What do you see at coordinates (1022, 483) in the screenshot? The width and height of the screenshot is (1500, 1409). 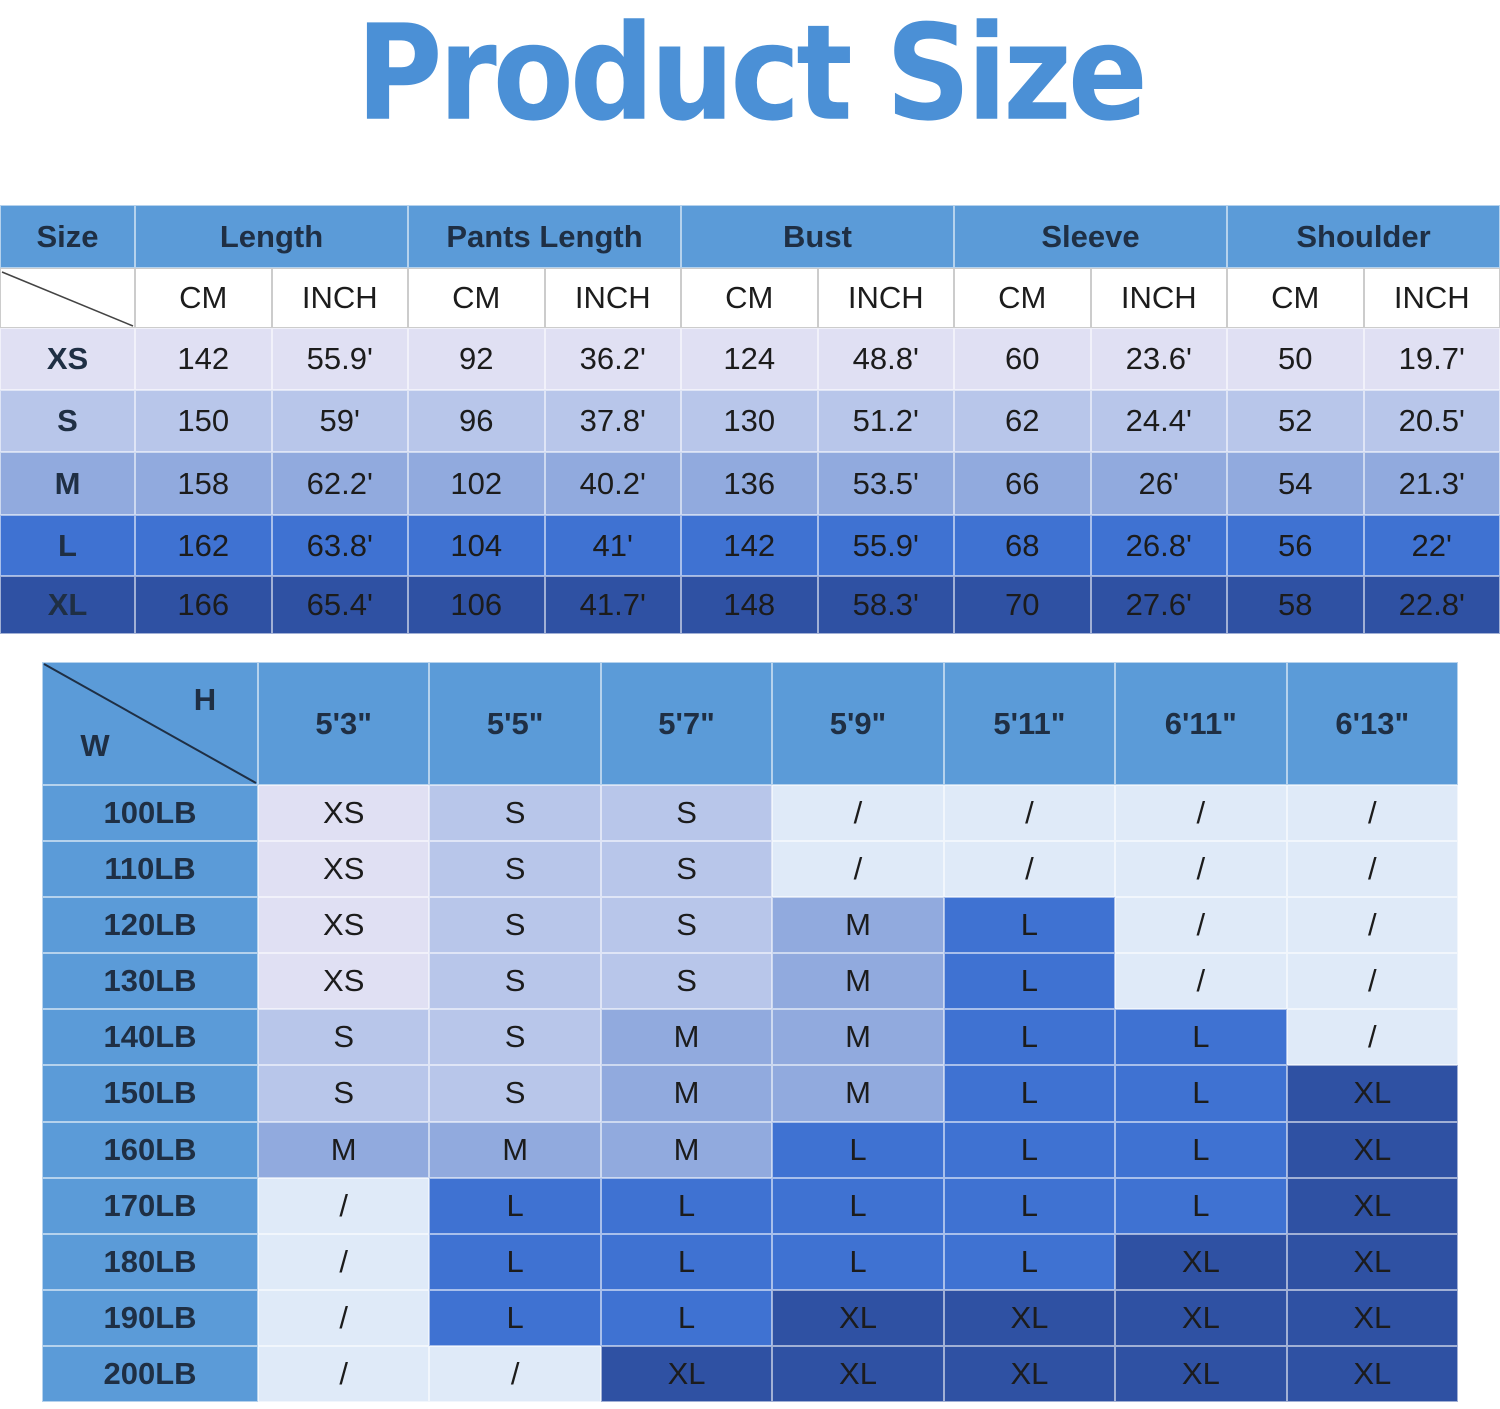 I see `measure-cell: 66` at bounding box center [1022, 483].